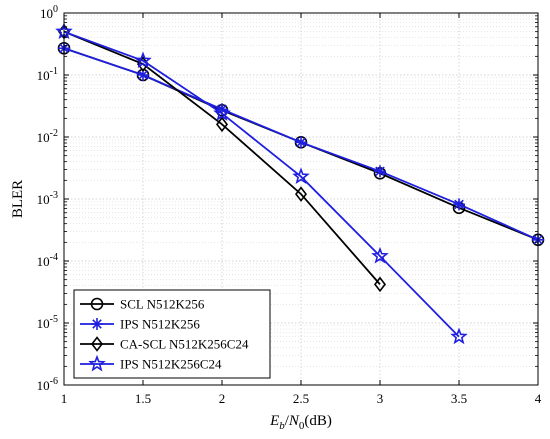 The image size is (550, 439). What do you see at coordinates (47, 384) in the screenshot?
I see `y-tick-label: 10⁻⁶` at bounding box center [47, 384].